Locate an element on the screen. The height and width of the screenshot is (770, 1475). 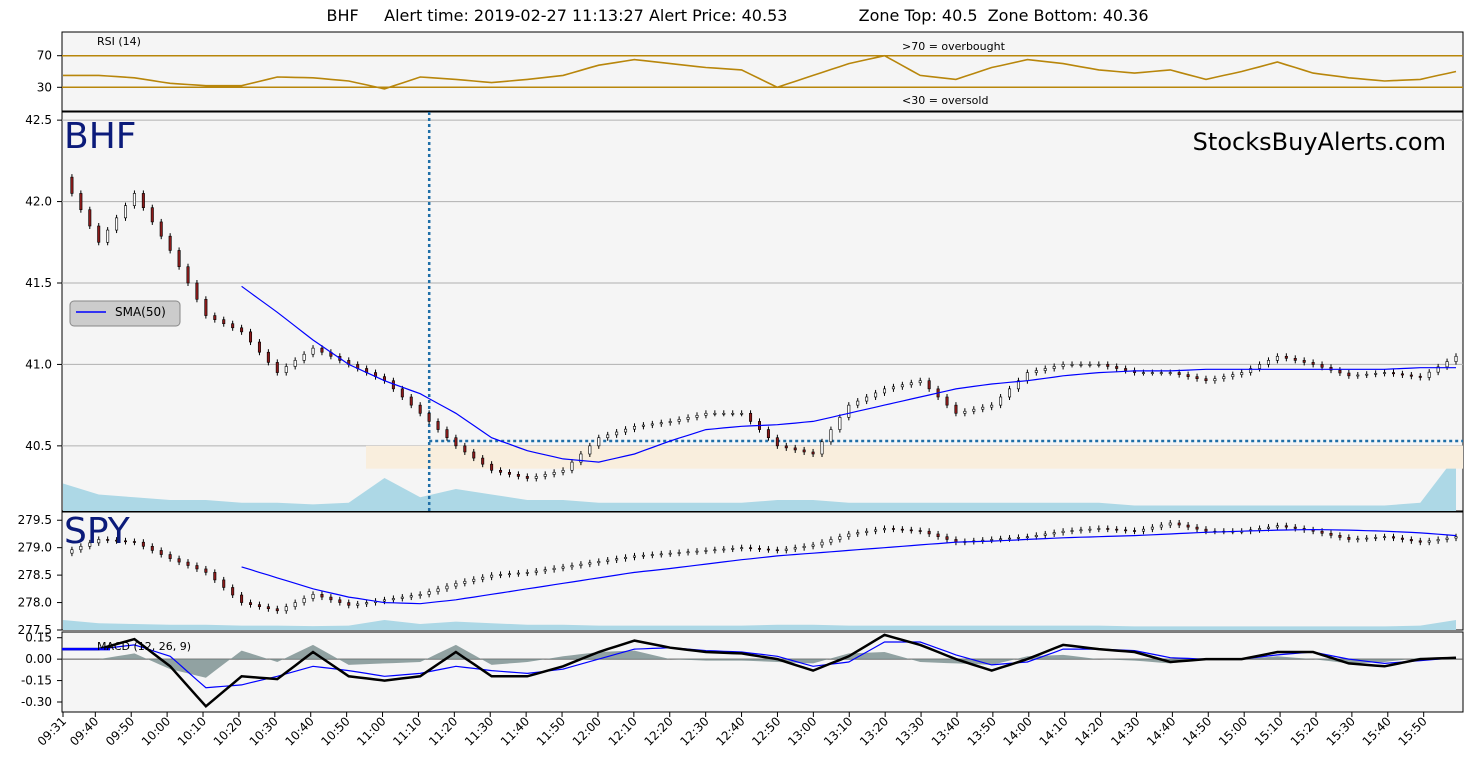
macd-line is located at coordinates (760, 671).